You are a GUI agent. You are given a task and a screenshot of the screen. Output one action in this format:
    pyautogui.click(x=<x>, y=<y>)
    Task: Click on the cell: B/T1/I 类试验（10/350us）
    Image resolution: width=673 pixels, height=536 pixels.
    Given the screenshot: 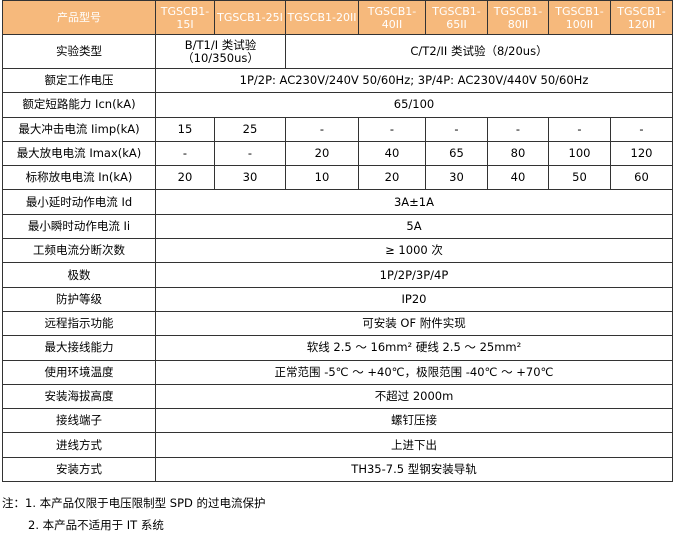 What is the action you would take?
    pyautogui.click(x=220, y=51)
    